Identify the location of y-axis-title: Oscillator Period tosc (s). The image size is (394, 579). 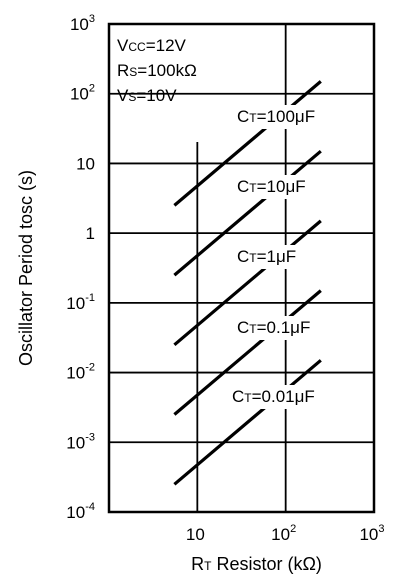
(26, 268).